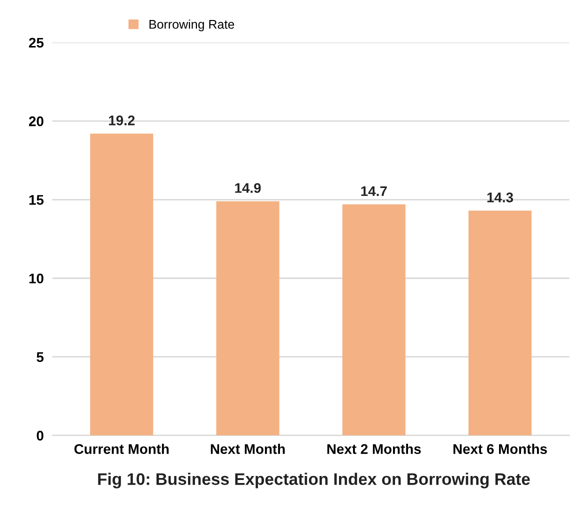 This screenshot has width=581, height=531. I want to click on y-tick-label: 5, so click(40, 357).